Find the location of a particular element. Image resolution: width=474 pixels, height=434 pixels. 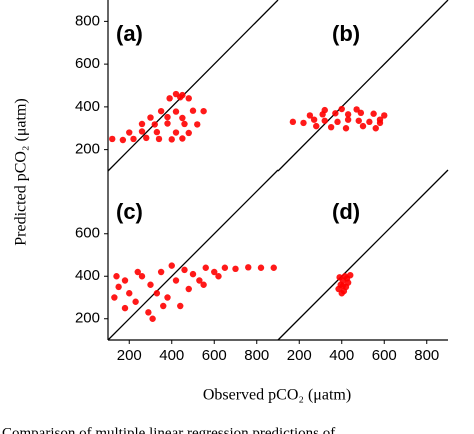

x-tick-label: 800 is located at coordinates (256, 355).